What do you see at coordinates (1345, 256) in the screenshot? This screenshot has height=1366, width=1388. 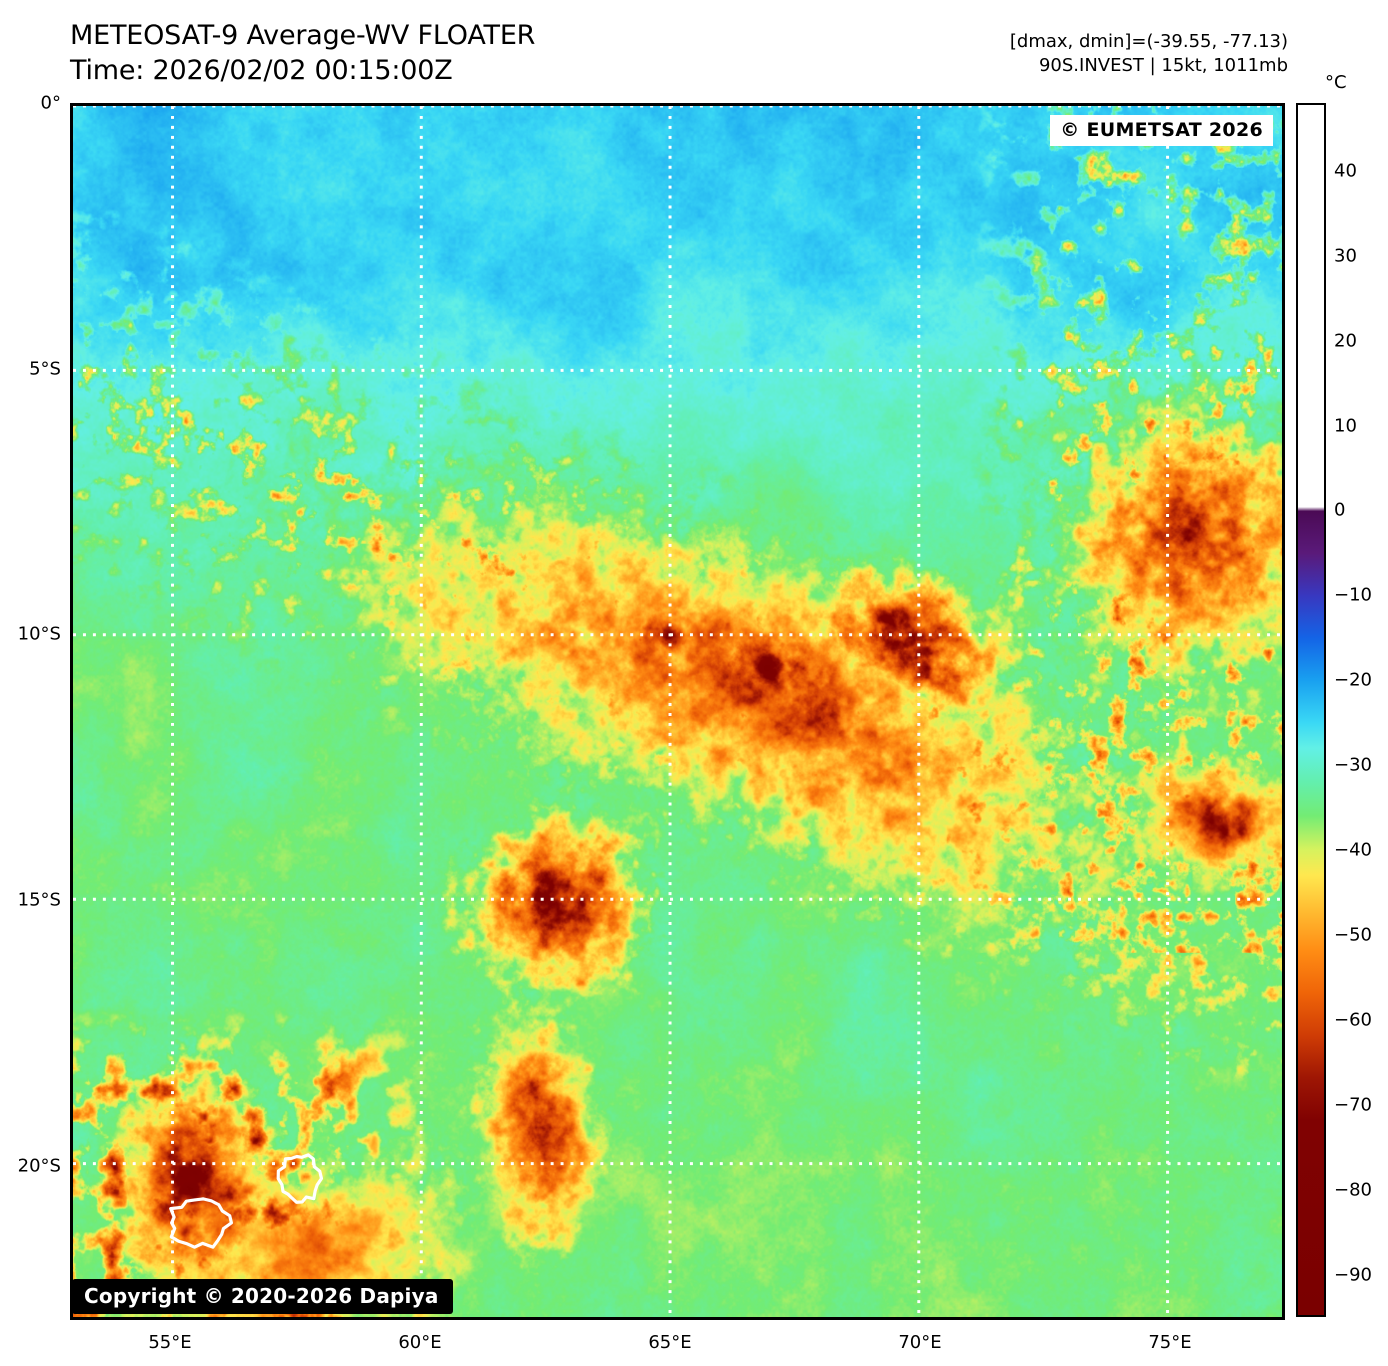 I see `colorbar-tick-1: 30` at bounding box center [1345, 256].